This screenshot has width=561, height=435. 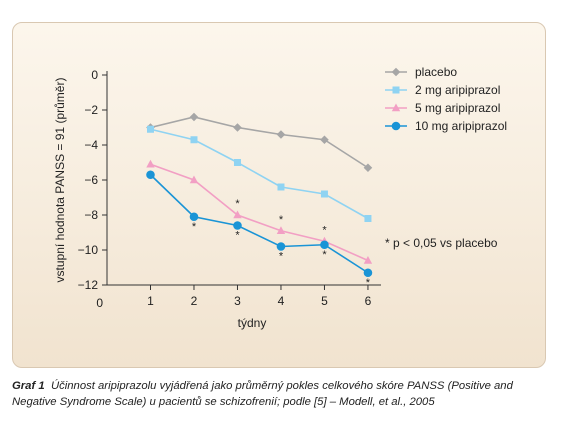 What do you see at coordinates (252, 323) in the screenshot?
I see `x-axis-title: týdny` at bounding box center [252, 323].